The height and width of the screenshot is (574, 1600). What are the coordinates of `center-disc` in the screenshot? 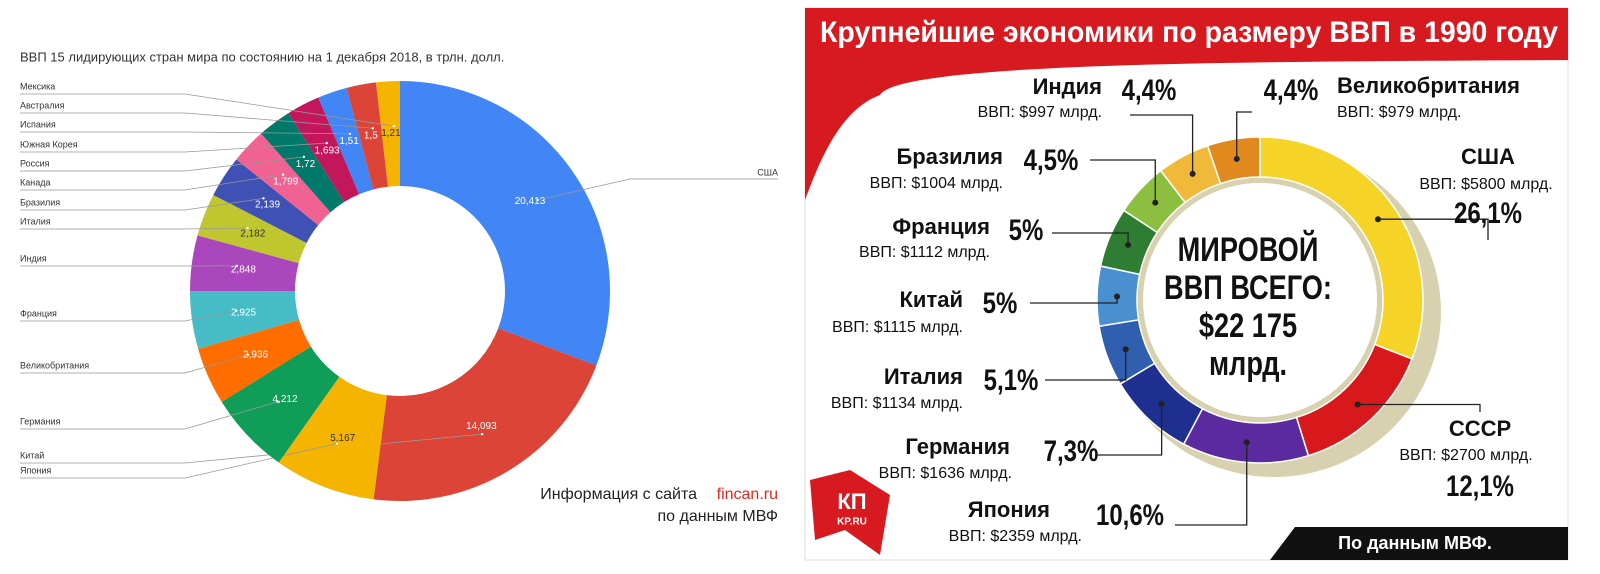 It's located at (1260, 300).